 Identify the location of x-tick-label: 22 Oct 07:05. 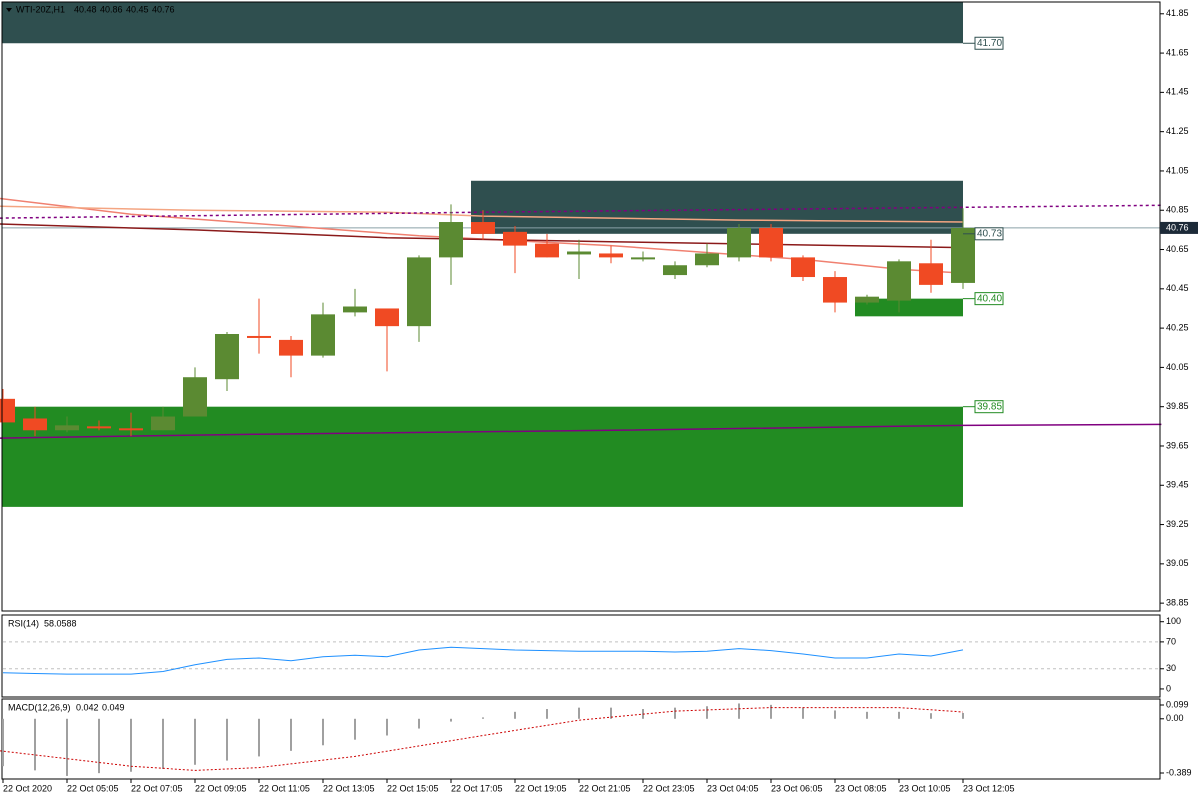
(157, 788).